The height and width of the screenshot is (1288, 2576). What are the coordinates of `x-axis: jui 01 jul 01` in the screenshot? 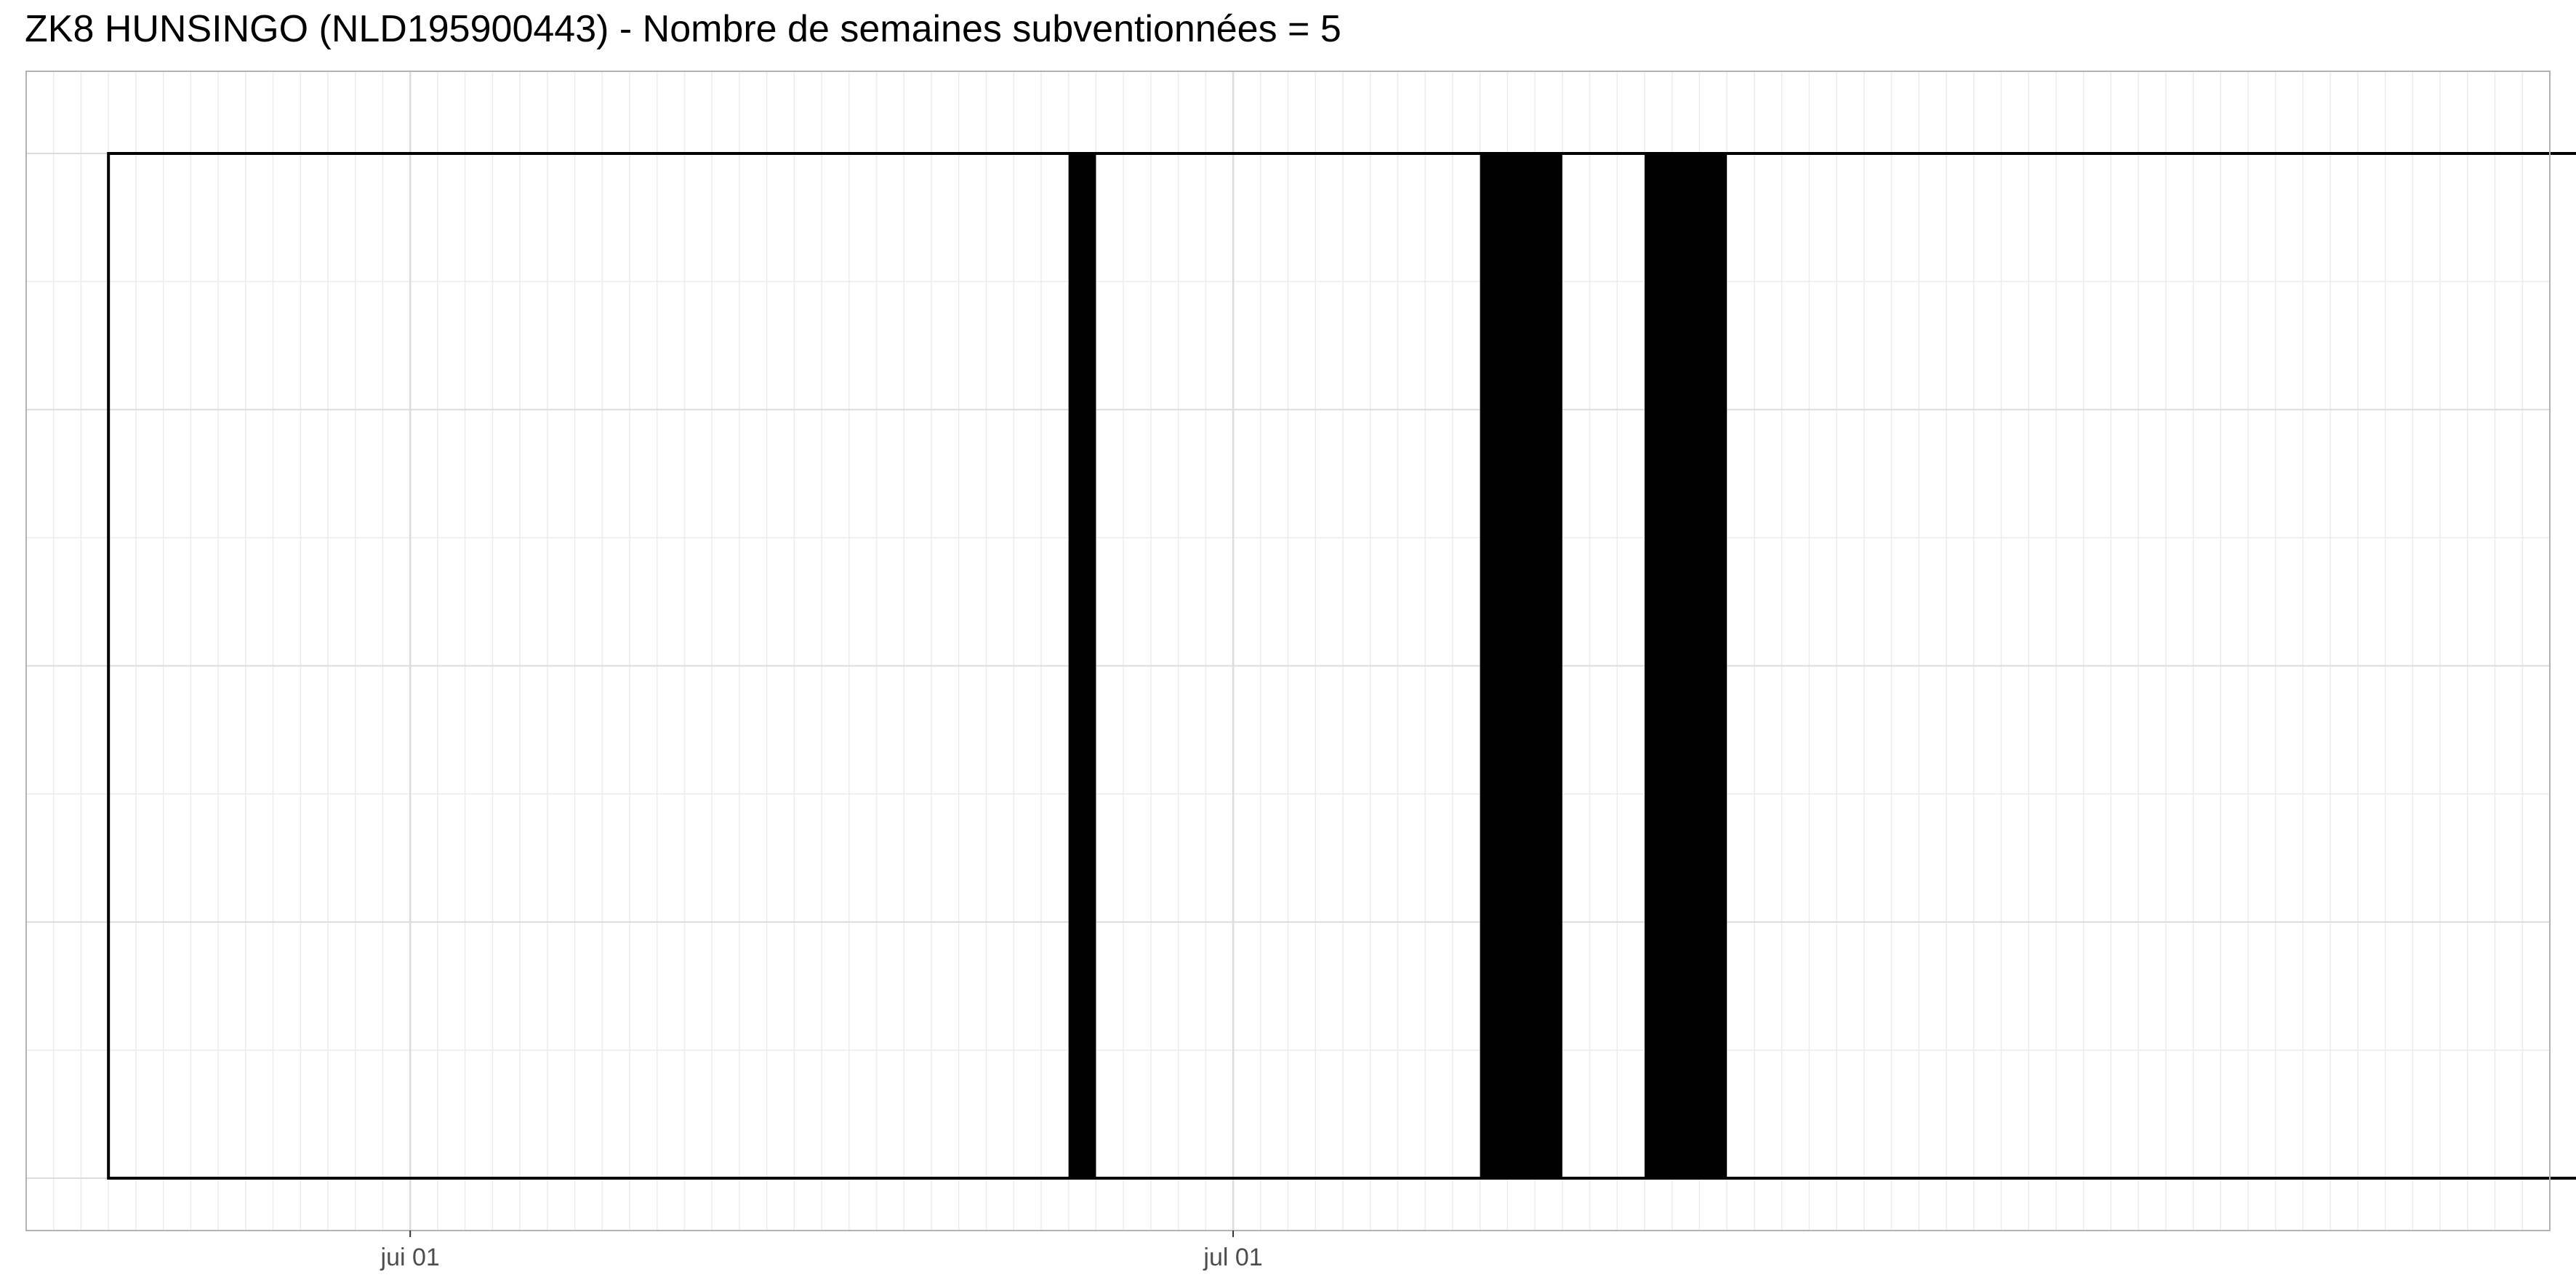 It's located at (822, 1251).